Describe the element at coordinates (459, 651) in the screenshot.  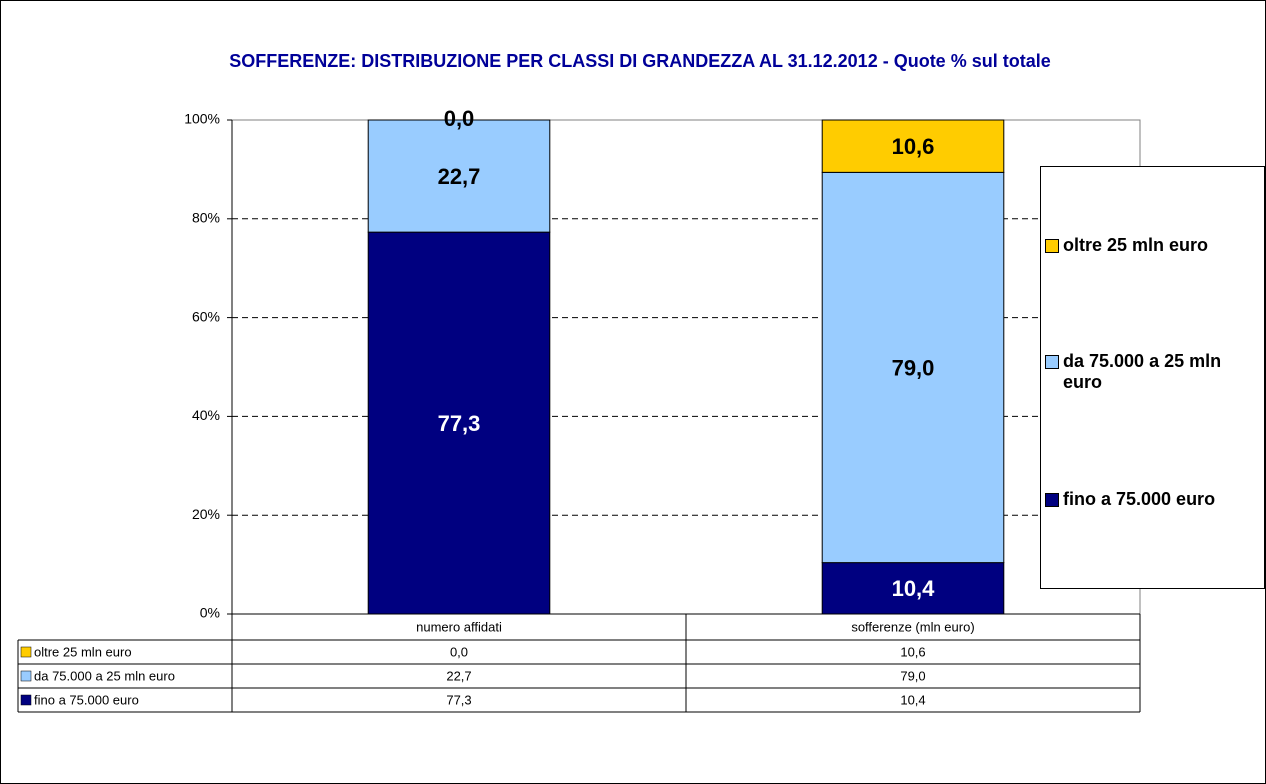
I see `table-cell: 0,0` at that location.